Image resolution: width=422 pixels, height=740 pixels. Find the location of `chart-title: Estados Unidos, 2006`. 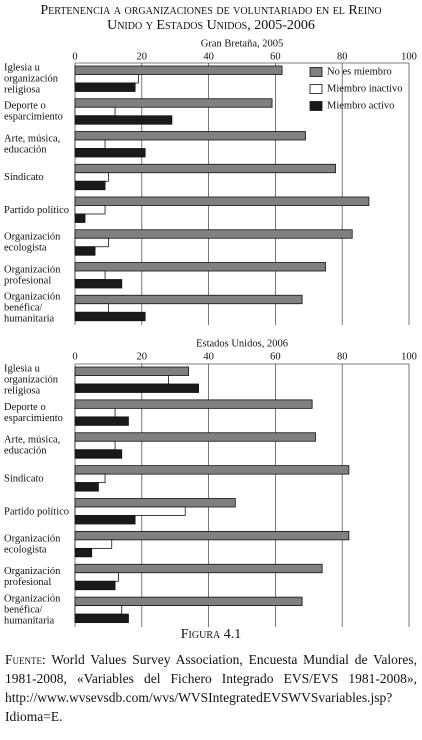

chart-title: Estados Unidos, 2006 is located at coordinates (242, 343).